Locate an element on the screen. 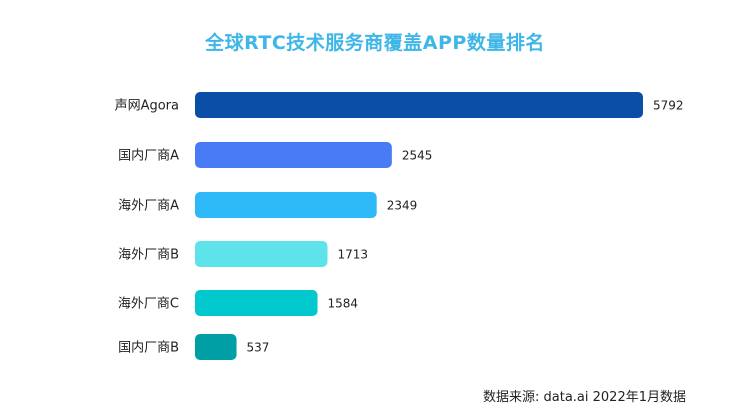 Image resolution: width=750 pixels, height=419 pixels. chart-title: 全球RTC技术服务商覆盖APP数量排名 is located at coordinates (375, 43).